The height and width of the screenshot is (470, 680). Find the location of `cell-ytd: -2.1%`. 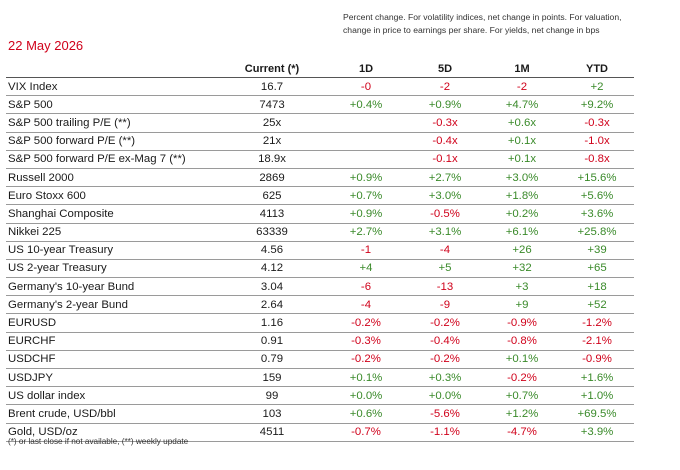

cell-ytd: -2.1% is located at coordinates (597, 341).